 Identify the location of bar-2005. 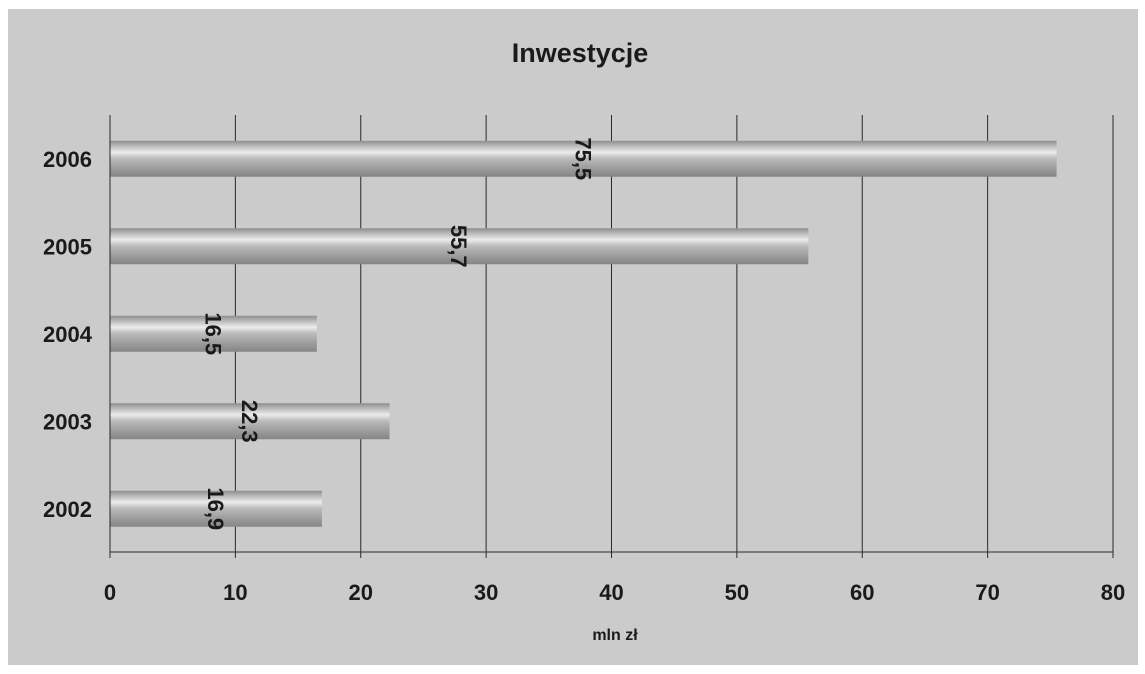
(459, 246).